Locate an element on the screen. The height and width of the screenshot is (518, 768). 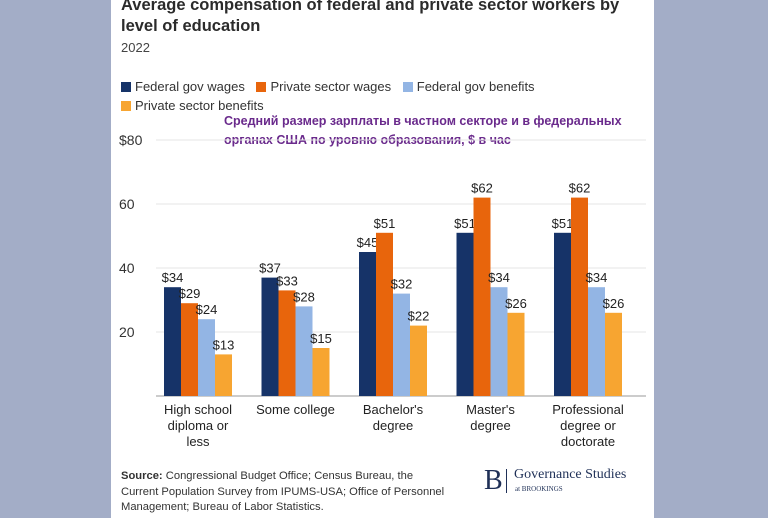
y-tick-label: $80 is located at coordinates (131, 140).